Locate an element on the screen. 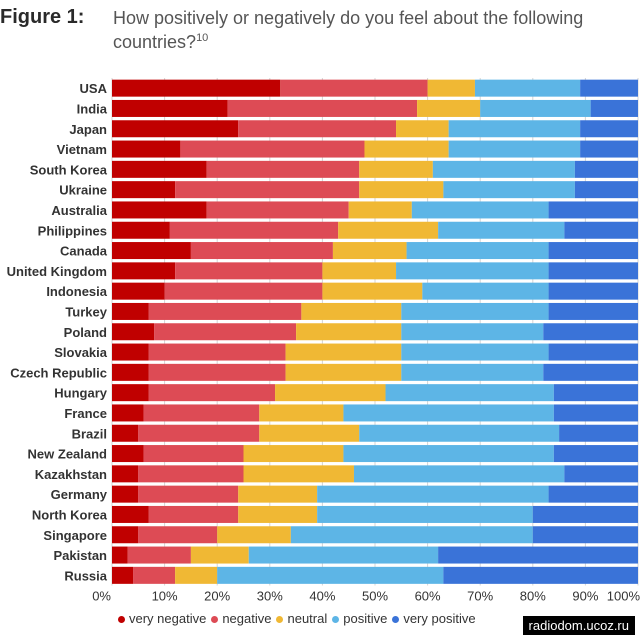 This screenshot has height=638, width=641. category-label: Russia is located at coordinates (85, 575).